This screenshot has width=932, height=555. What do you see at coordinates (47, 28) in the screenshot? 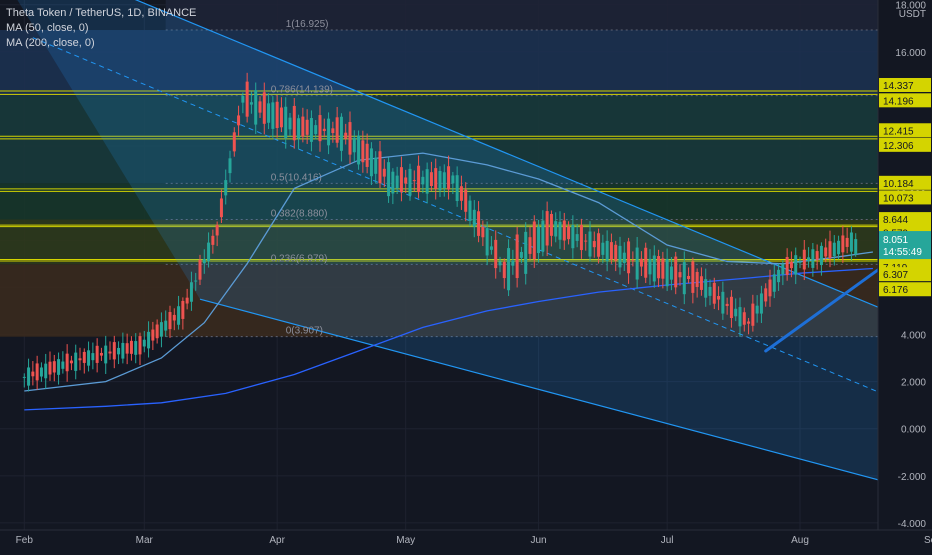
I see `indicator-ma50: MA (50, close, 0)` at bounding box center [47, 28].